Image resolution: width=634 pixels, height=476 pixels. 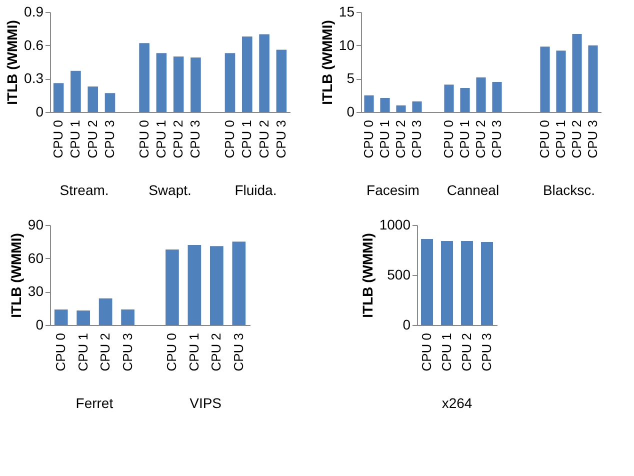 What do you see at coordinates (393, 190) in the screenshot?
I see `text: Facesim` at bounding box center [393, 190].